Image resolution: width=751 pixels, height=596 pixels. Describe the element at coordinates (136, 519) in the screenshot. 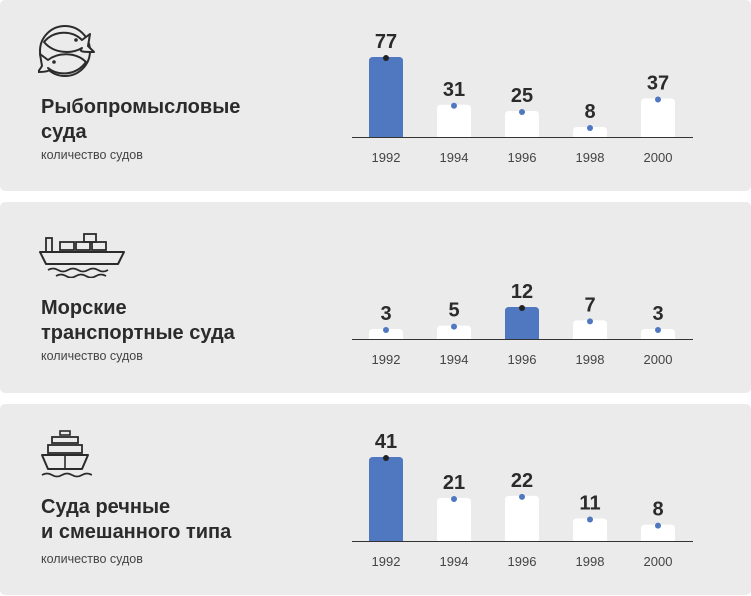

I see `panel-title: Суда речные и смешанного типа` at that location.